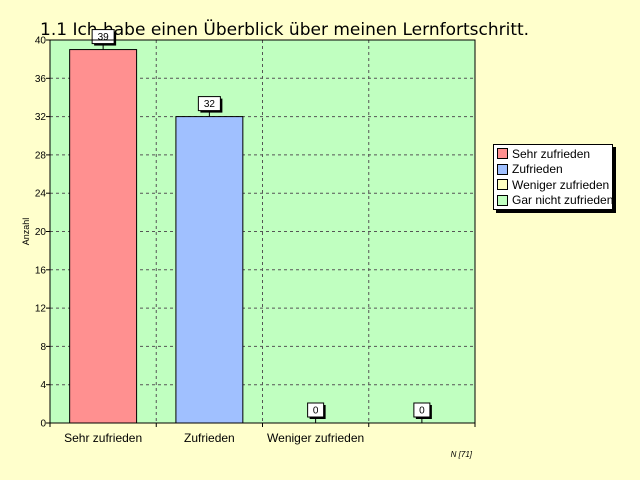 This screenshot has width=640, height=480. I want to click on y-tick-label: 4, so click(43, 385).